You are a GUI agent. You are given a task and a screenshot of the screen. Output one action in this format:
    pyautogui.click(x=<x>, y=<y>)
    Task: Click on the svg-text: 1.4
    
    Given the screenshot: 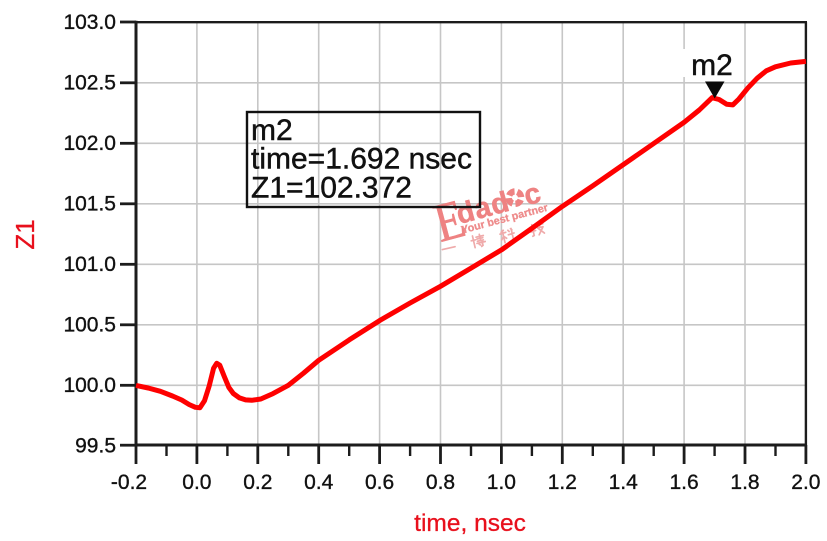 What is the action you would take?
    pyautogui.click(x=624, y=482)
    